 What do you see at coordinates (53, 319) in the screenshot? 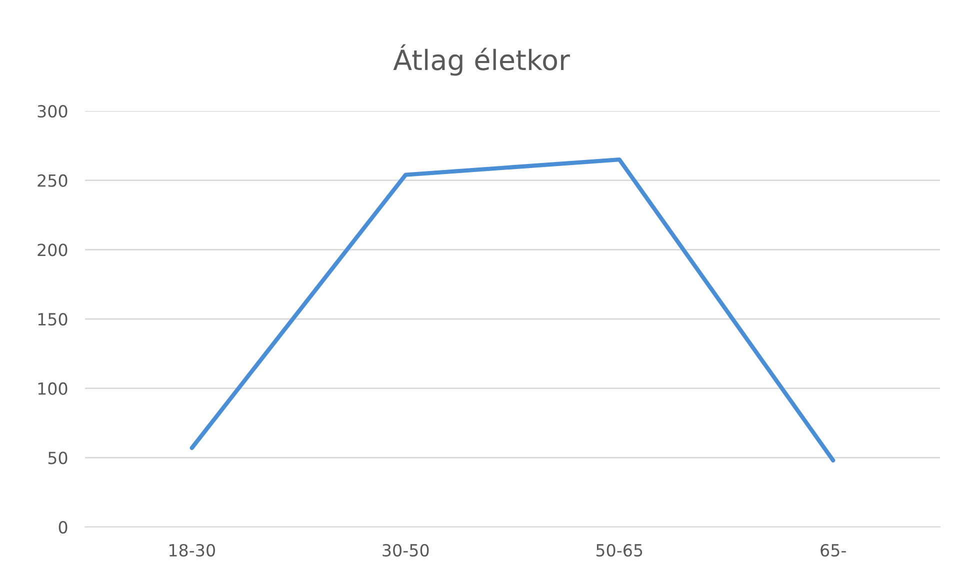
I see `y-tick-label: 150` at bounding box center [53, 319].